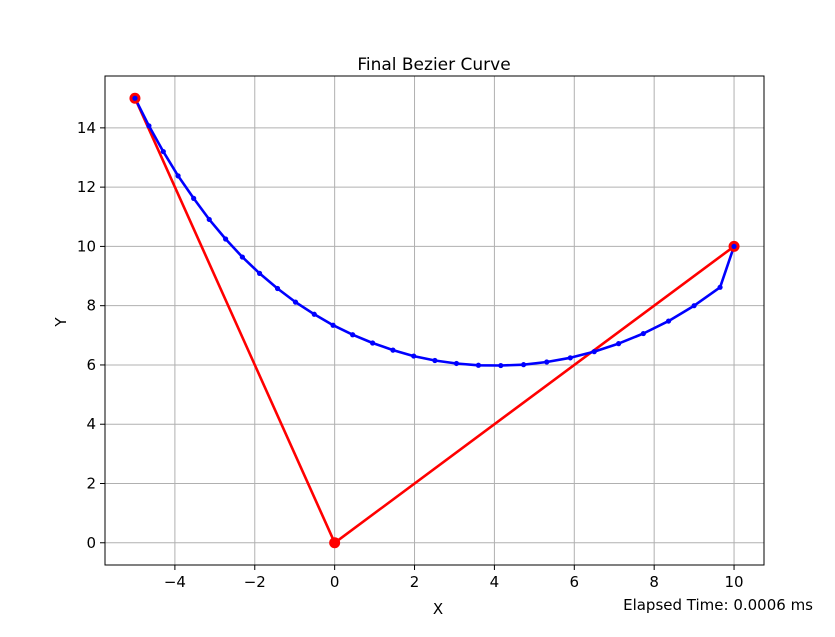  I want to click on x-tick-label: −2, so click(255, 582).